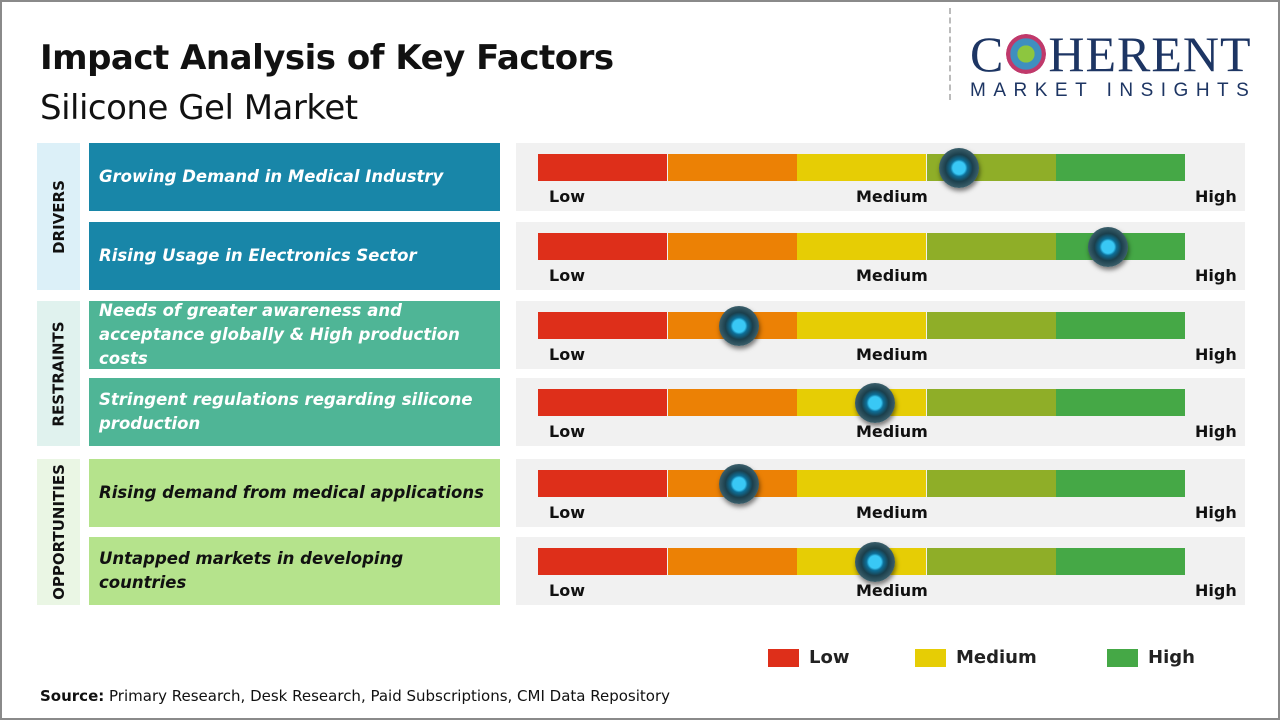 The width and height of the screenshot is (1280, 720). Describe the element at coordinates (294, 177) in the screenshot. I see `factor-label: Growing Demand in Medical Industry` at that location.